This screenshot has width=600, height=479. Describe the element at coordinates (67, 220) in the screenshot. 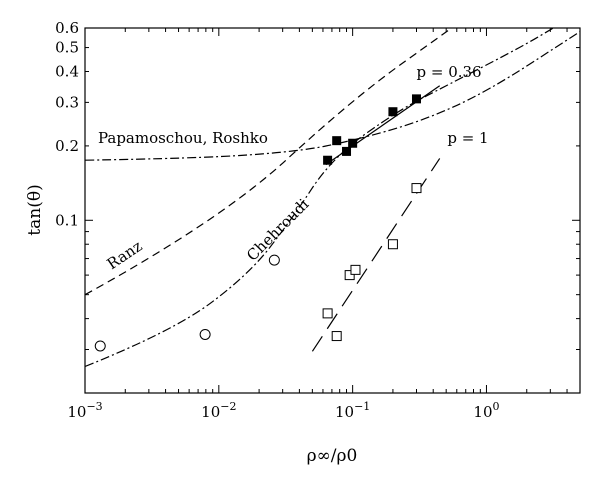

I see `y-tick-label: 0.1` at that location.